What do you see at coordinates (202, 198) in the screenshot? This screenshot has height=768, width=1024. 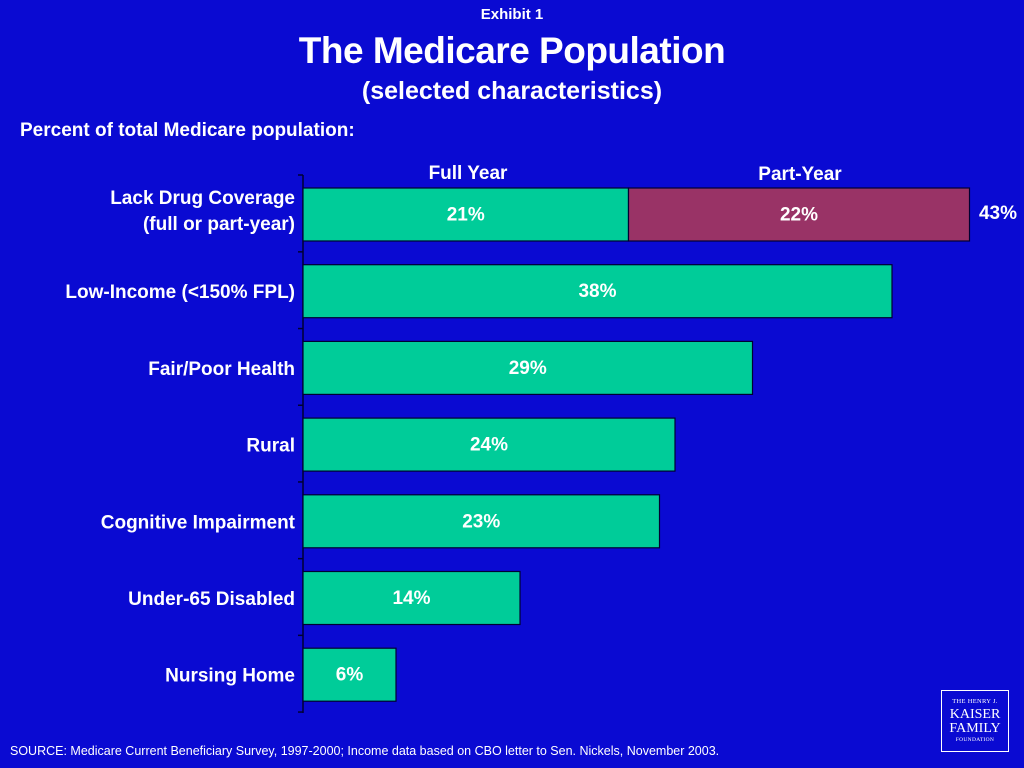 I see `category-label: Lack Drug Coverage` at bounding box center [202, 198].